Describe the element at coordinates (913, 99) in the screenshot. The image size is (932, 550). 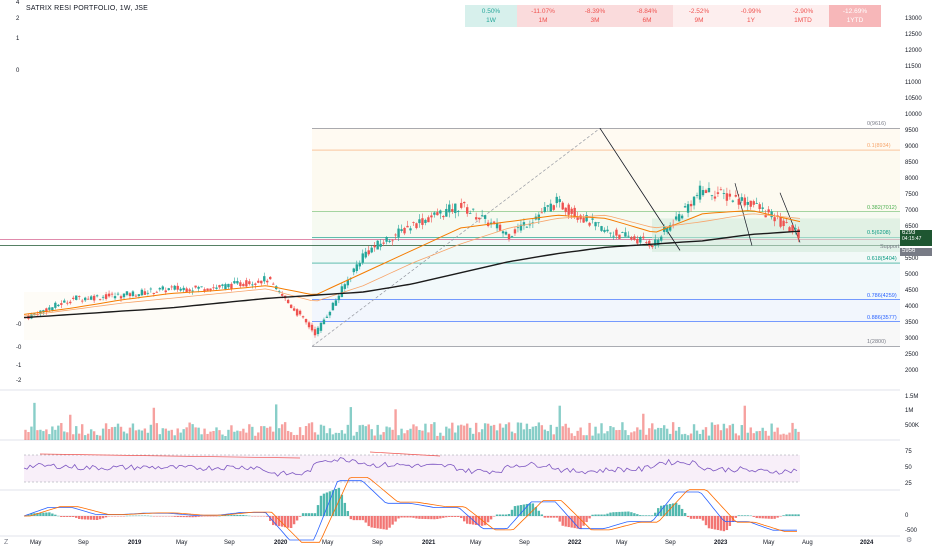
I see `price-tick: 10500` at that location.